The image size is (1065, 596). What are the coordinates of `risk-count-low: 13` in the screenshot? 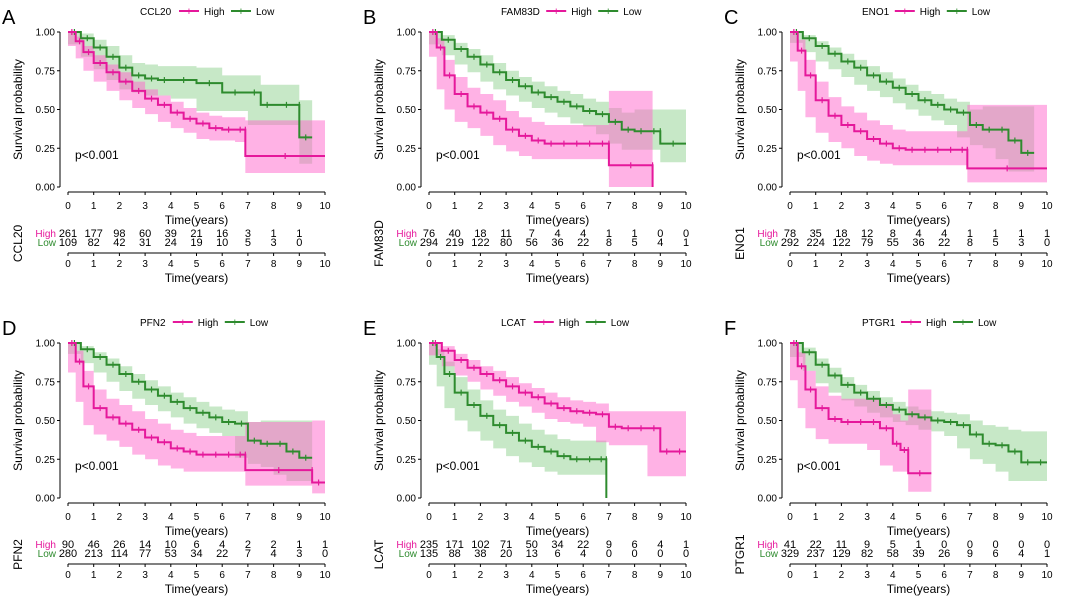 It's located at (532, 554).